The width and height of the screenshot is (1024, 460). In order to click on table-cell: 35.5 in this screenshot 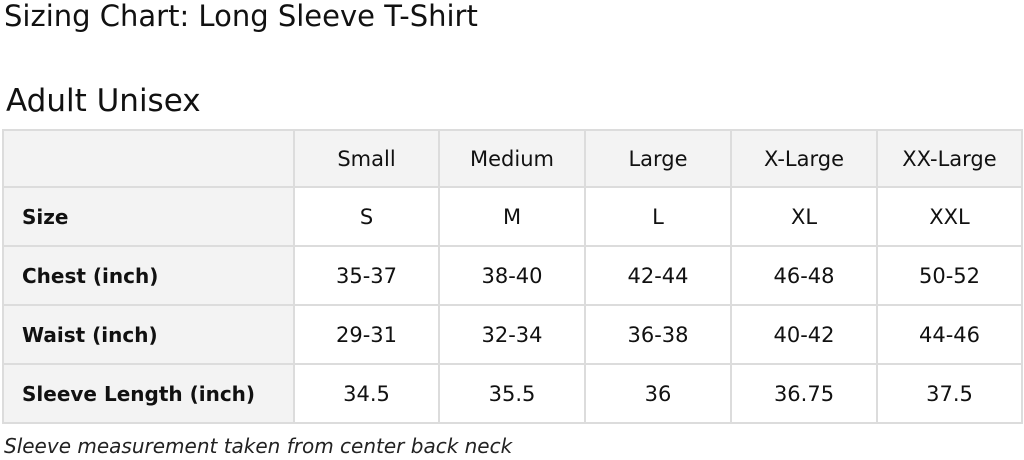, I will do `click(512, 393)`.